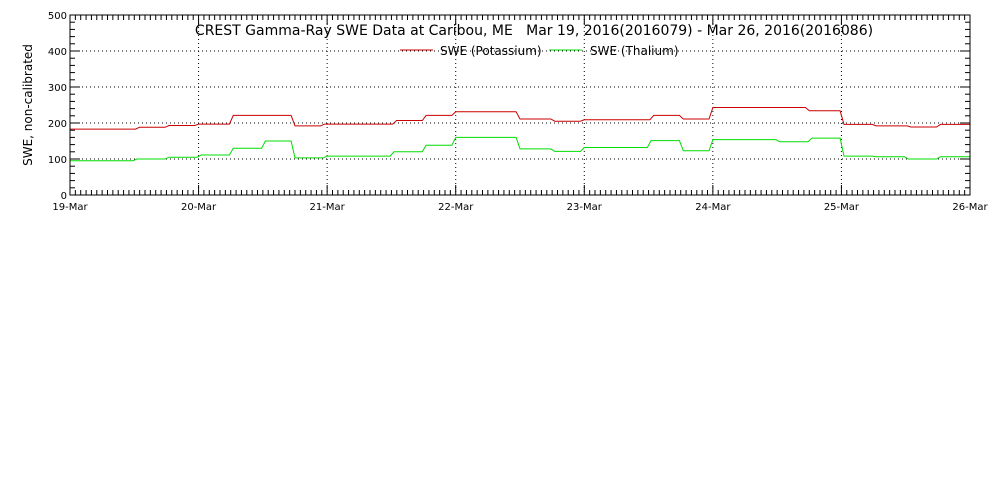 This screenshot has height=500, width=1000. I want to click on y-tick-label: 0, so click(64, 196).